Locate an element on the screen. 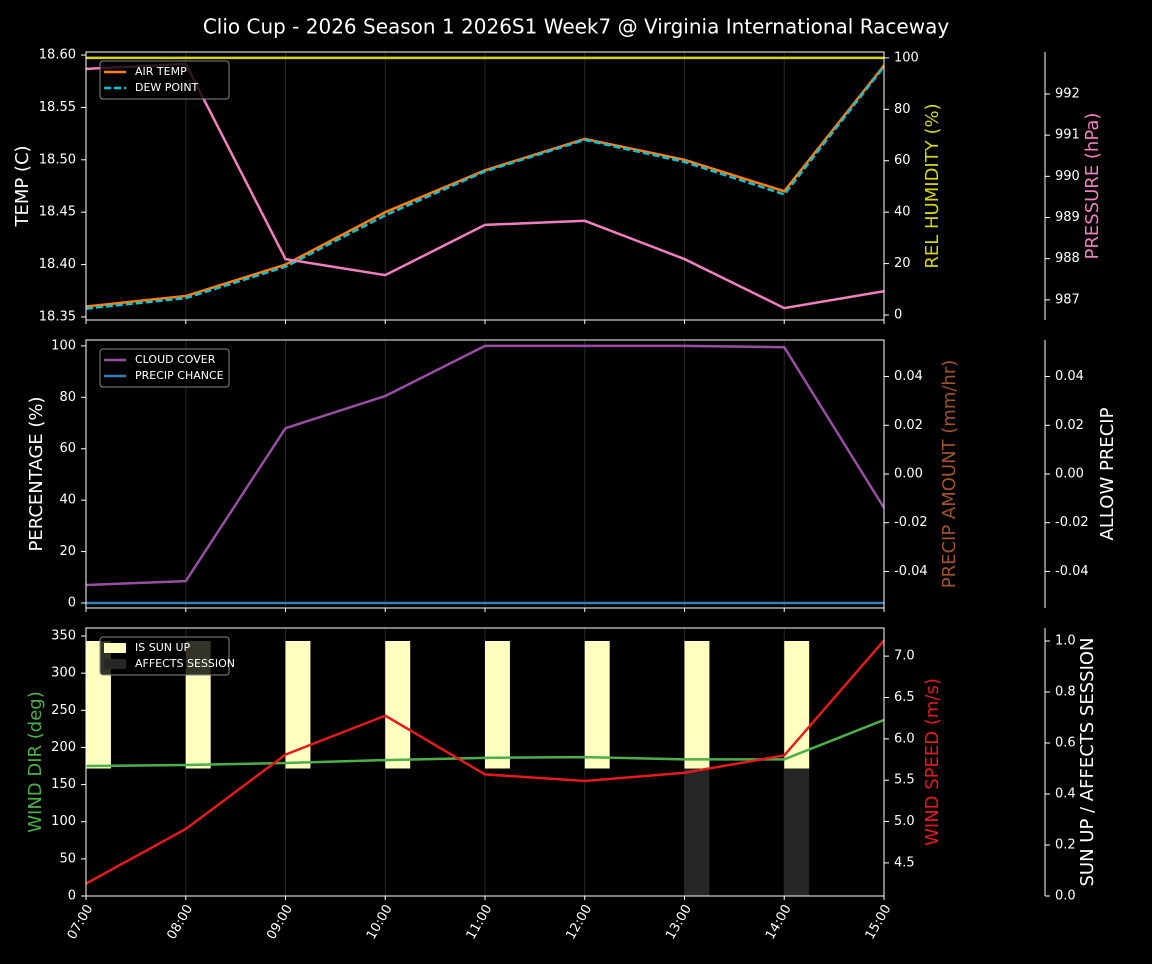  y3-tick-label: 987 is located at coordinates (1067, 299).